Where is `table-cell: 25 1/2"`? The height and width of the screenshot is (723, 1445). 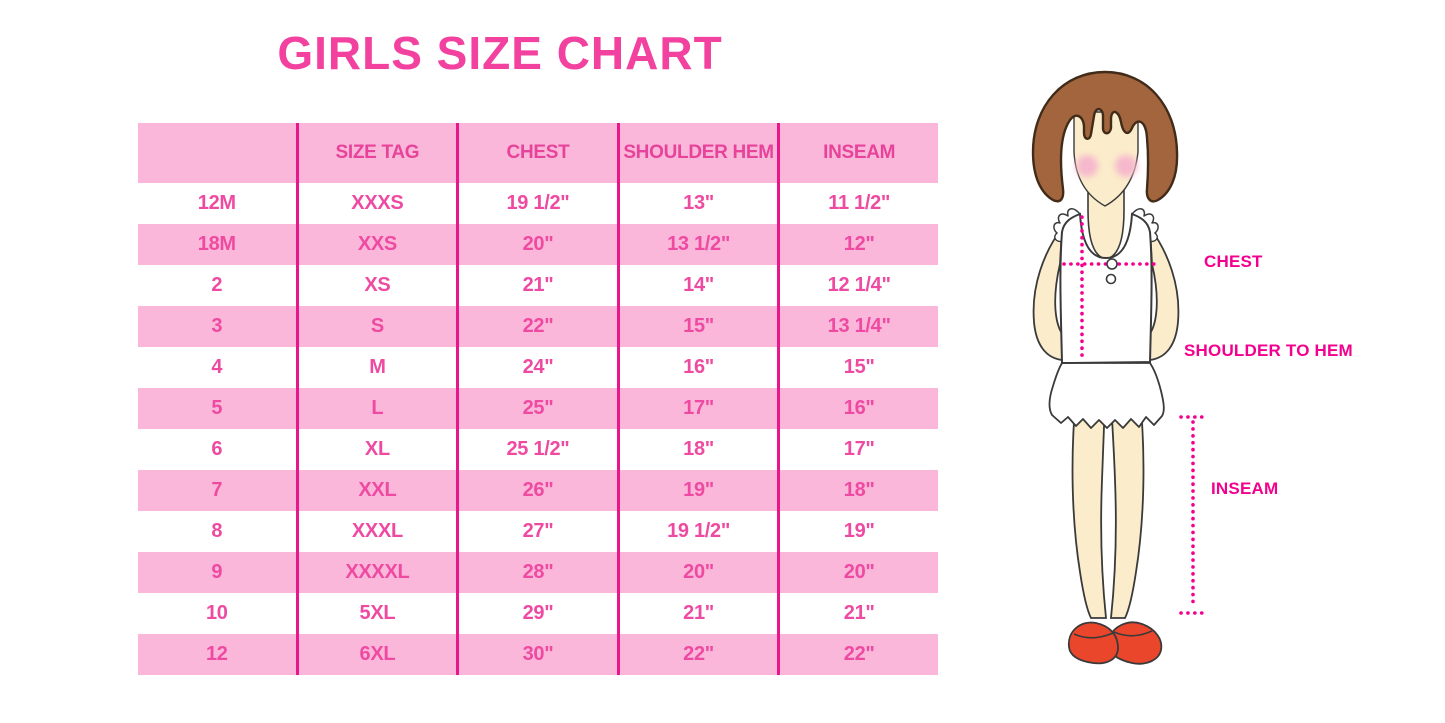 table-cell: 25 1/2" is located at coordinates (536, 449).